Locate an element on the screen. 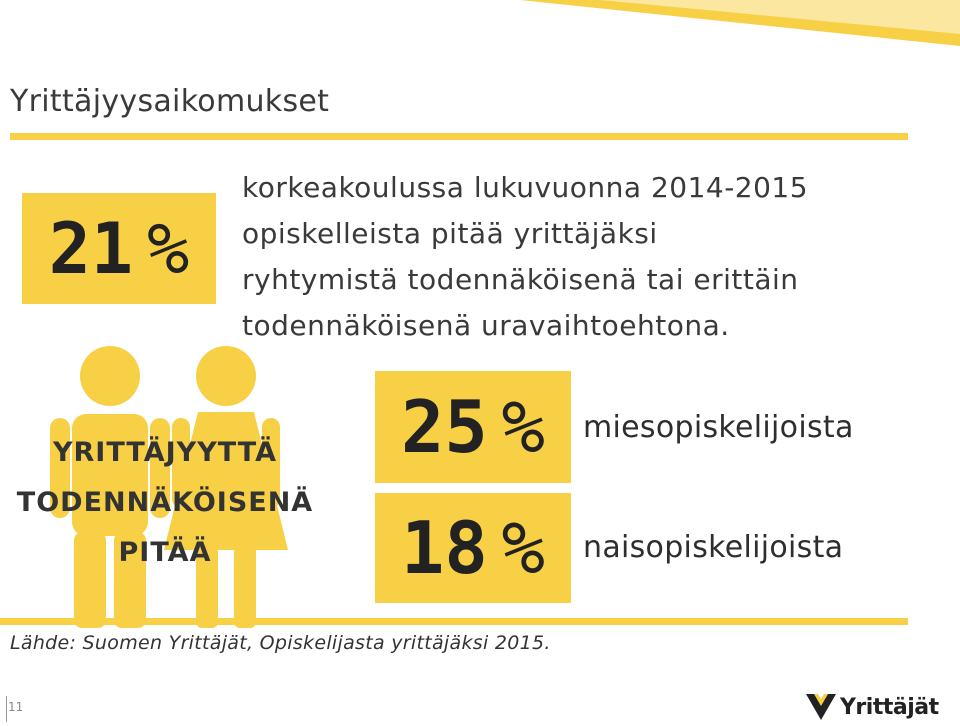  main-percentage-sign: % is located at coordinates (168, 248).